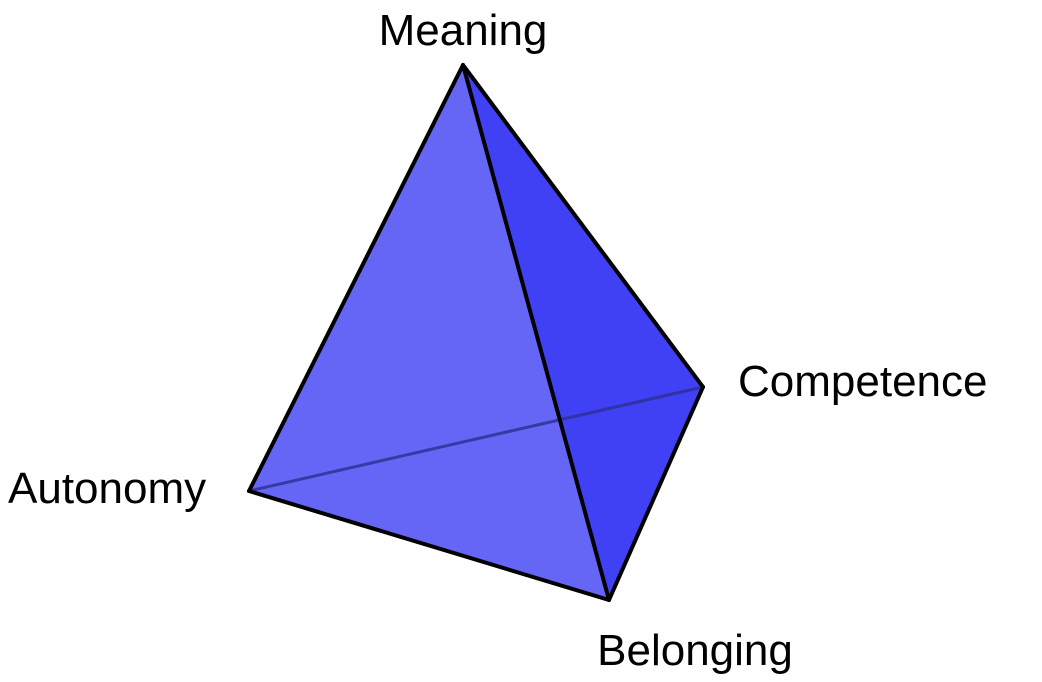  Describe the element at coordinates (656, 493) in the screenshot. I see `edge-competence-belonging` at that location.